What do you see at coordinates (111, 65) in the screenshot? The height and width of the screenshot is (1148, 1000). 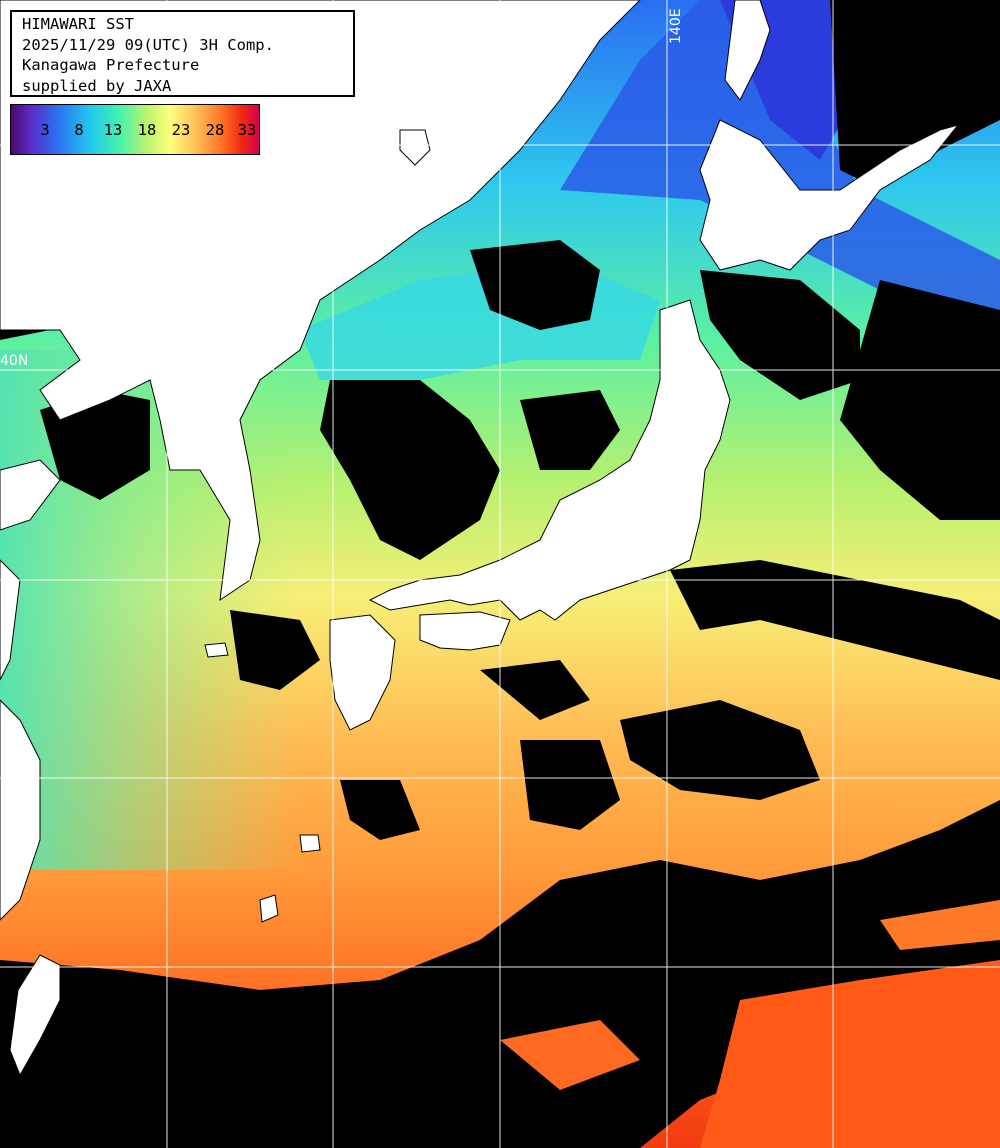 I see `title-line-region: Kanagawa Prefecture` at bounding box center [111, 65].